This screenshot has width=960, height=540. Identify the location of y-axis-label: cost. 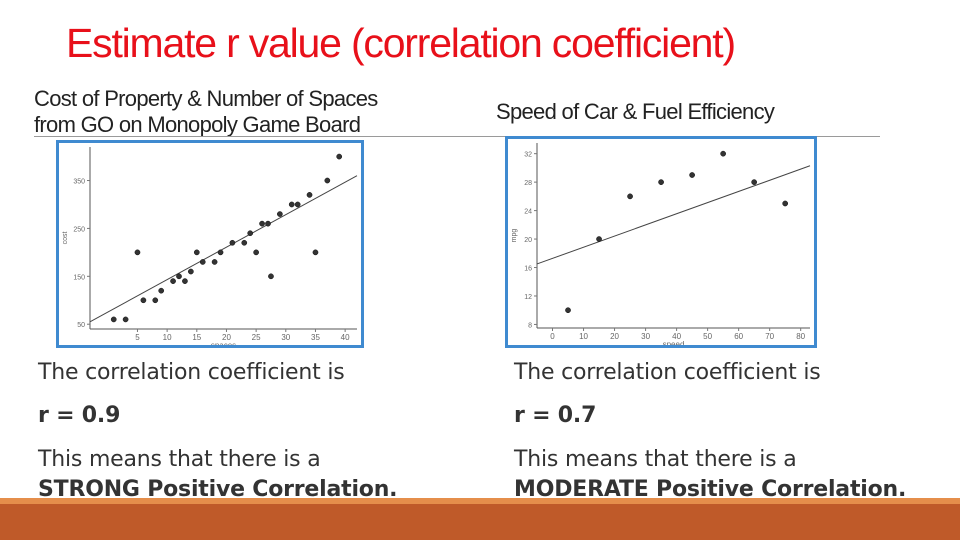
(65, 238).